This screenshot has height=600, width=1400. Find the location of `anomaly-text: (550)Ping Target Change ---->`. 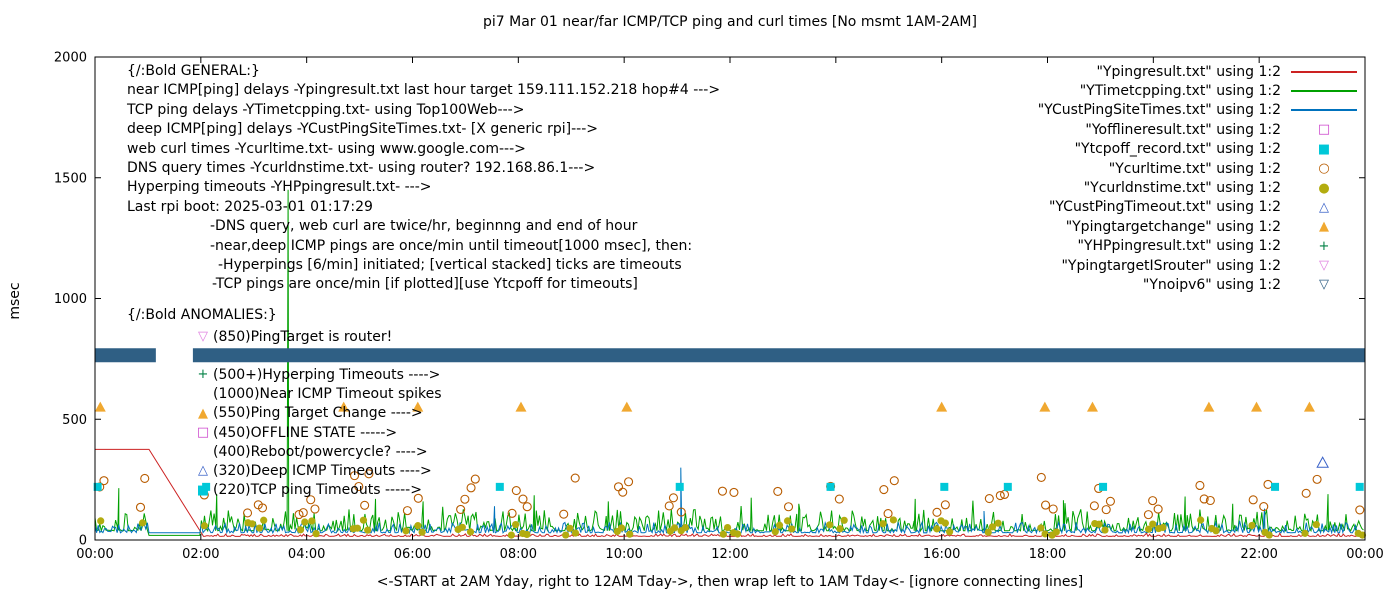

anomaly-text: (550)Ping Target Change ----> is located at coordinates (318, 413).